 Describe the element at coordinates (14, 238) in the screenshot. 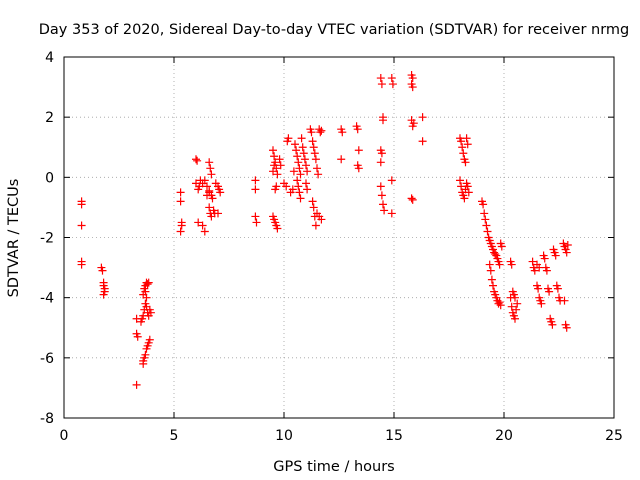

I see `y-axis-label: SDTVAR / TECUs` at that location.